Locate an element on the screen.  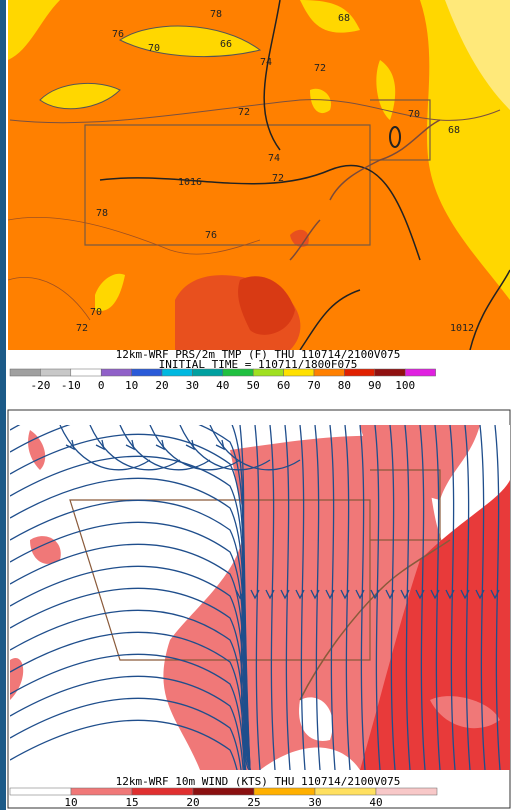
colorbar-label: 25 is located at coordinates (253, 802).